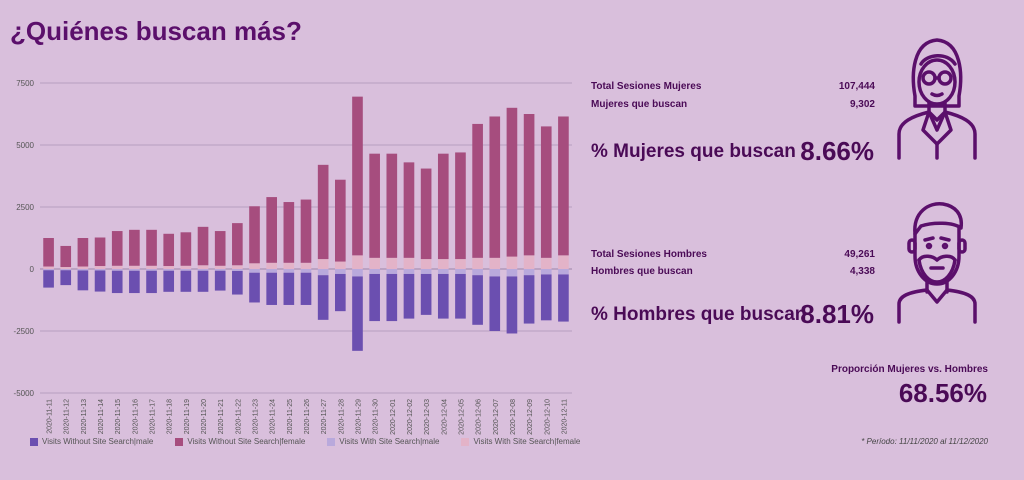  I want to click on x-tick-label: 2020-12-05, so click(461, 417).